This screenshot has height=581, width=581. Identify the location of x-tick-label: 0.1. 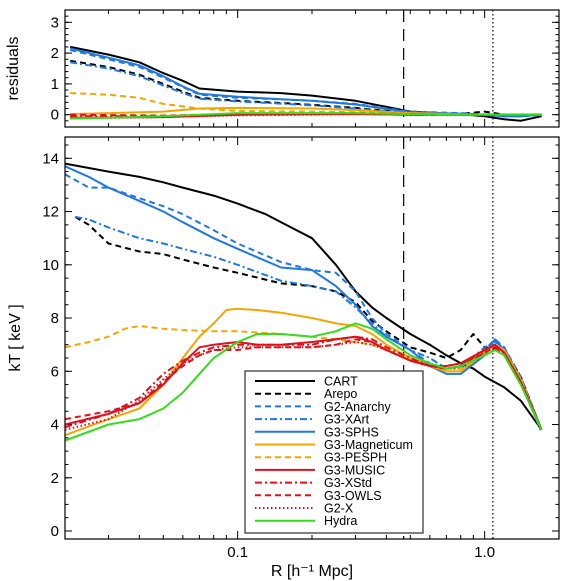
(237, 552).